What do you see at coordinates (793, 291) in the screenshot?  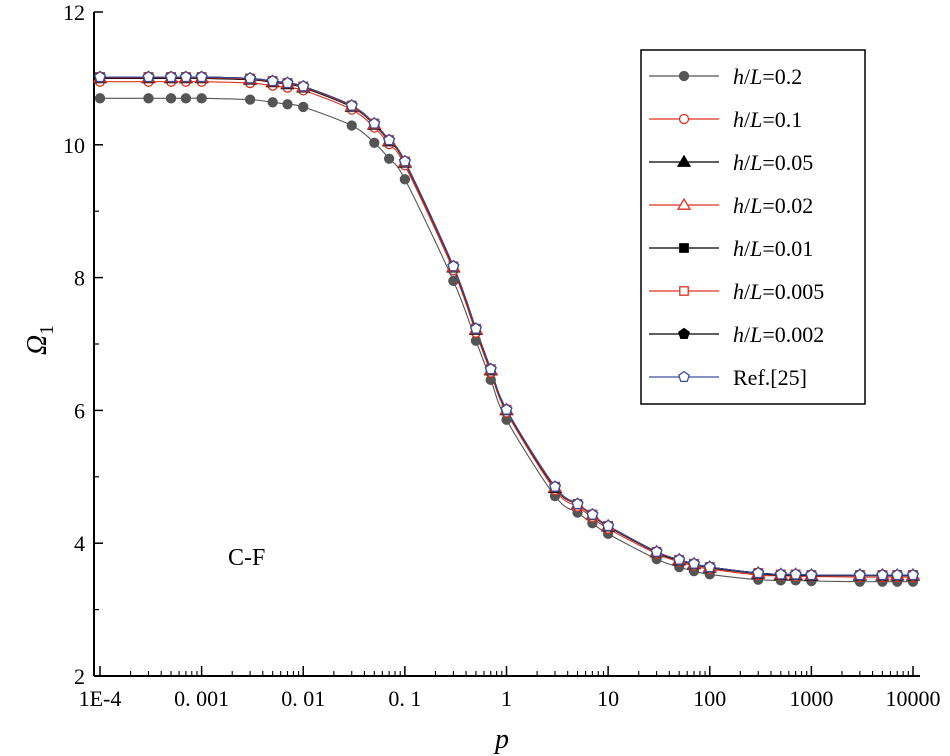 I see `legend-label-value: =0.005` at bounding box center [793, 291].